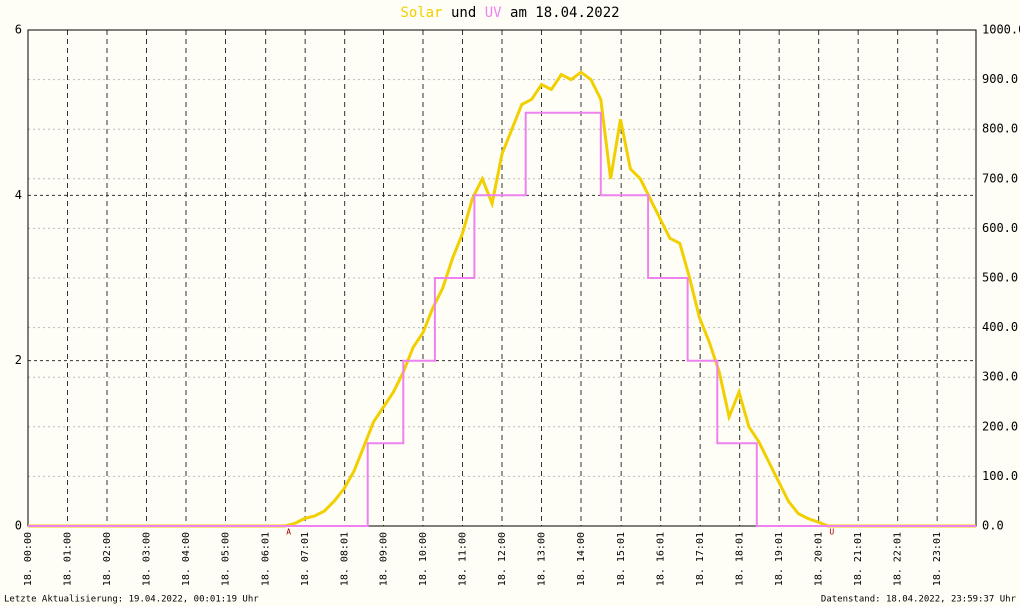 Image resolution: width=1020 pixels, height=606 pixels. I want to click on y-tick-label: 0, so click(18, 526).